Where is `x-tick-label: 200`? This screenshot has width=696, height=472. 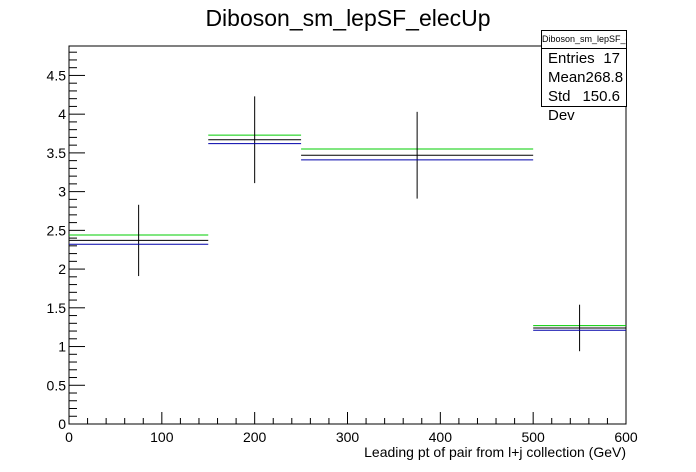 x-tick-label: 200 is located at coordinates (255, 437).